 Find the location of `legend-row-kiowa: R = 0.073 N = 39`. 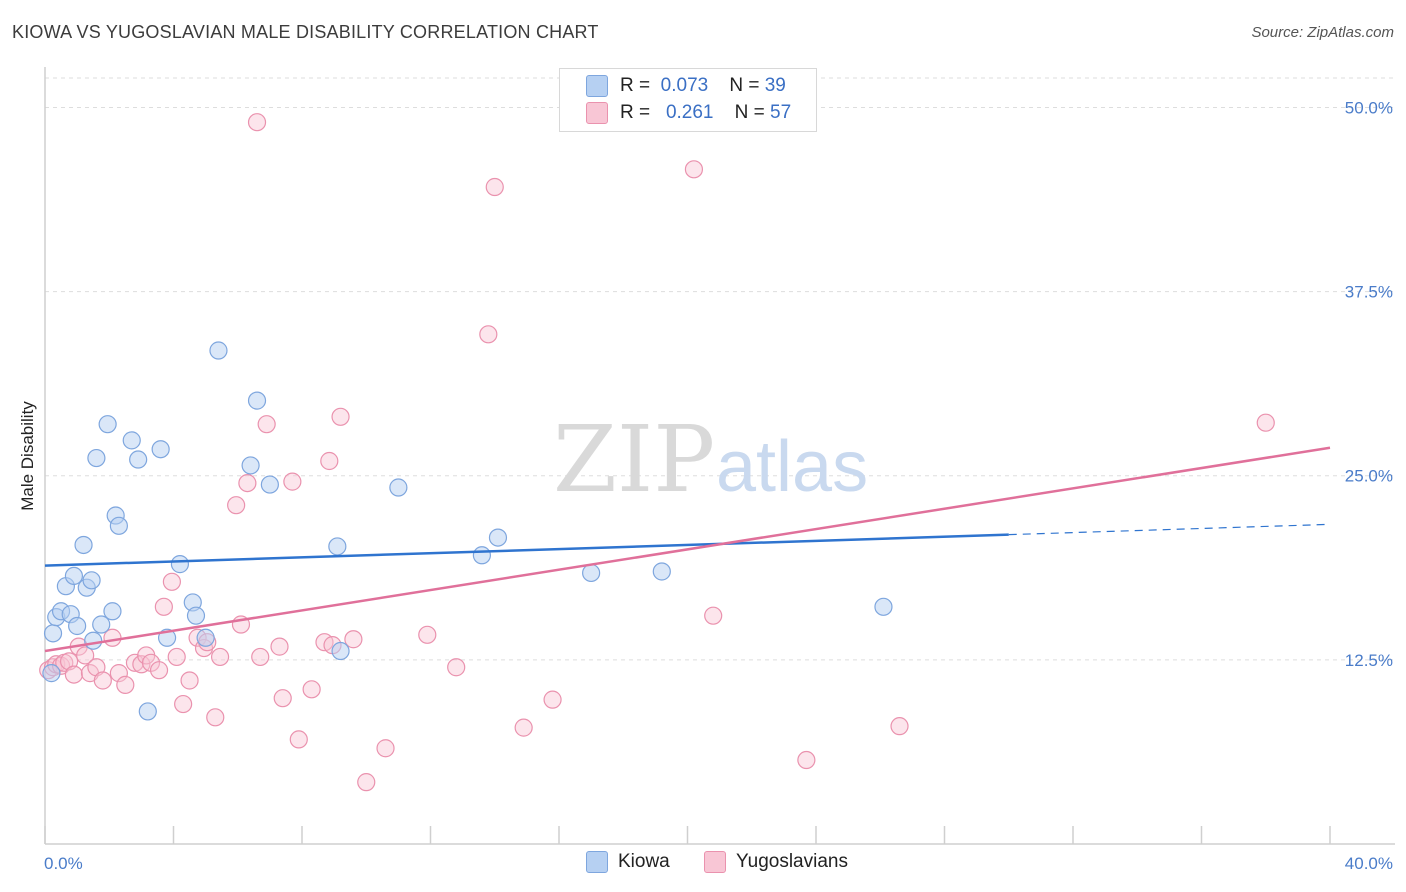

legend-row-kiowa: R = 0.073 N = 39 is located at coordinates (686, 86).